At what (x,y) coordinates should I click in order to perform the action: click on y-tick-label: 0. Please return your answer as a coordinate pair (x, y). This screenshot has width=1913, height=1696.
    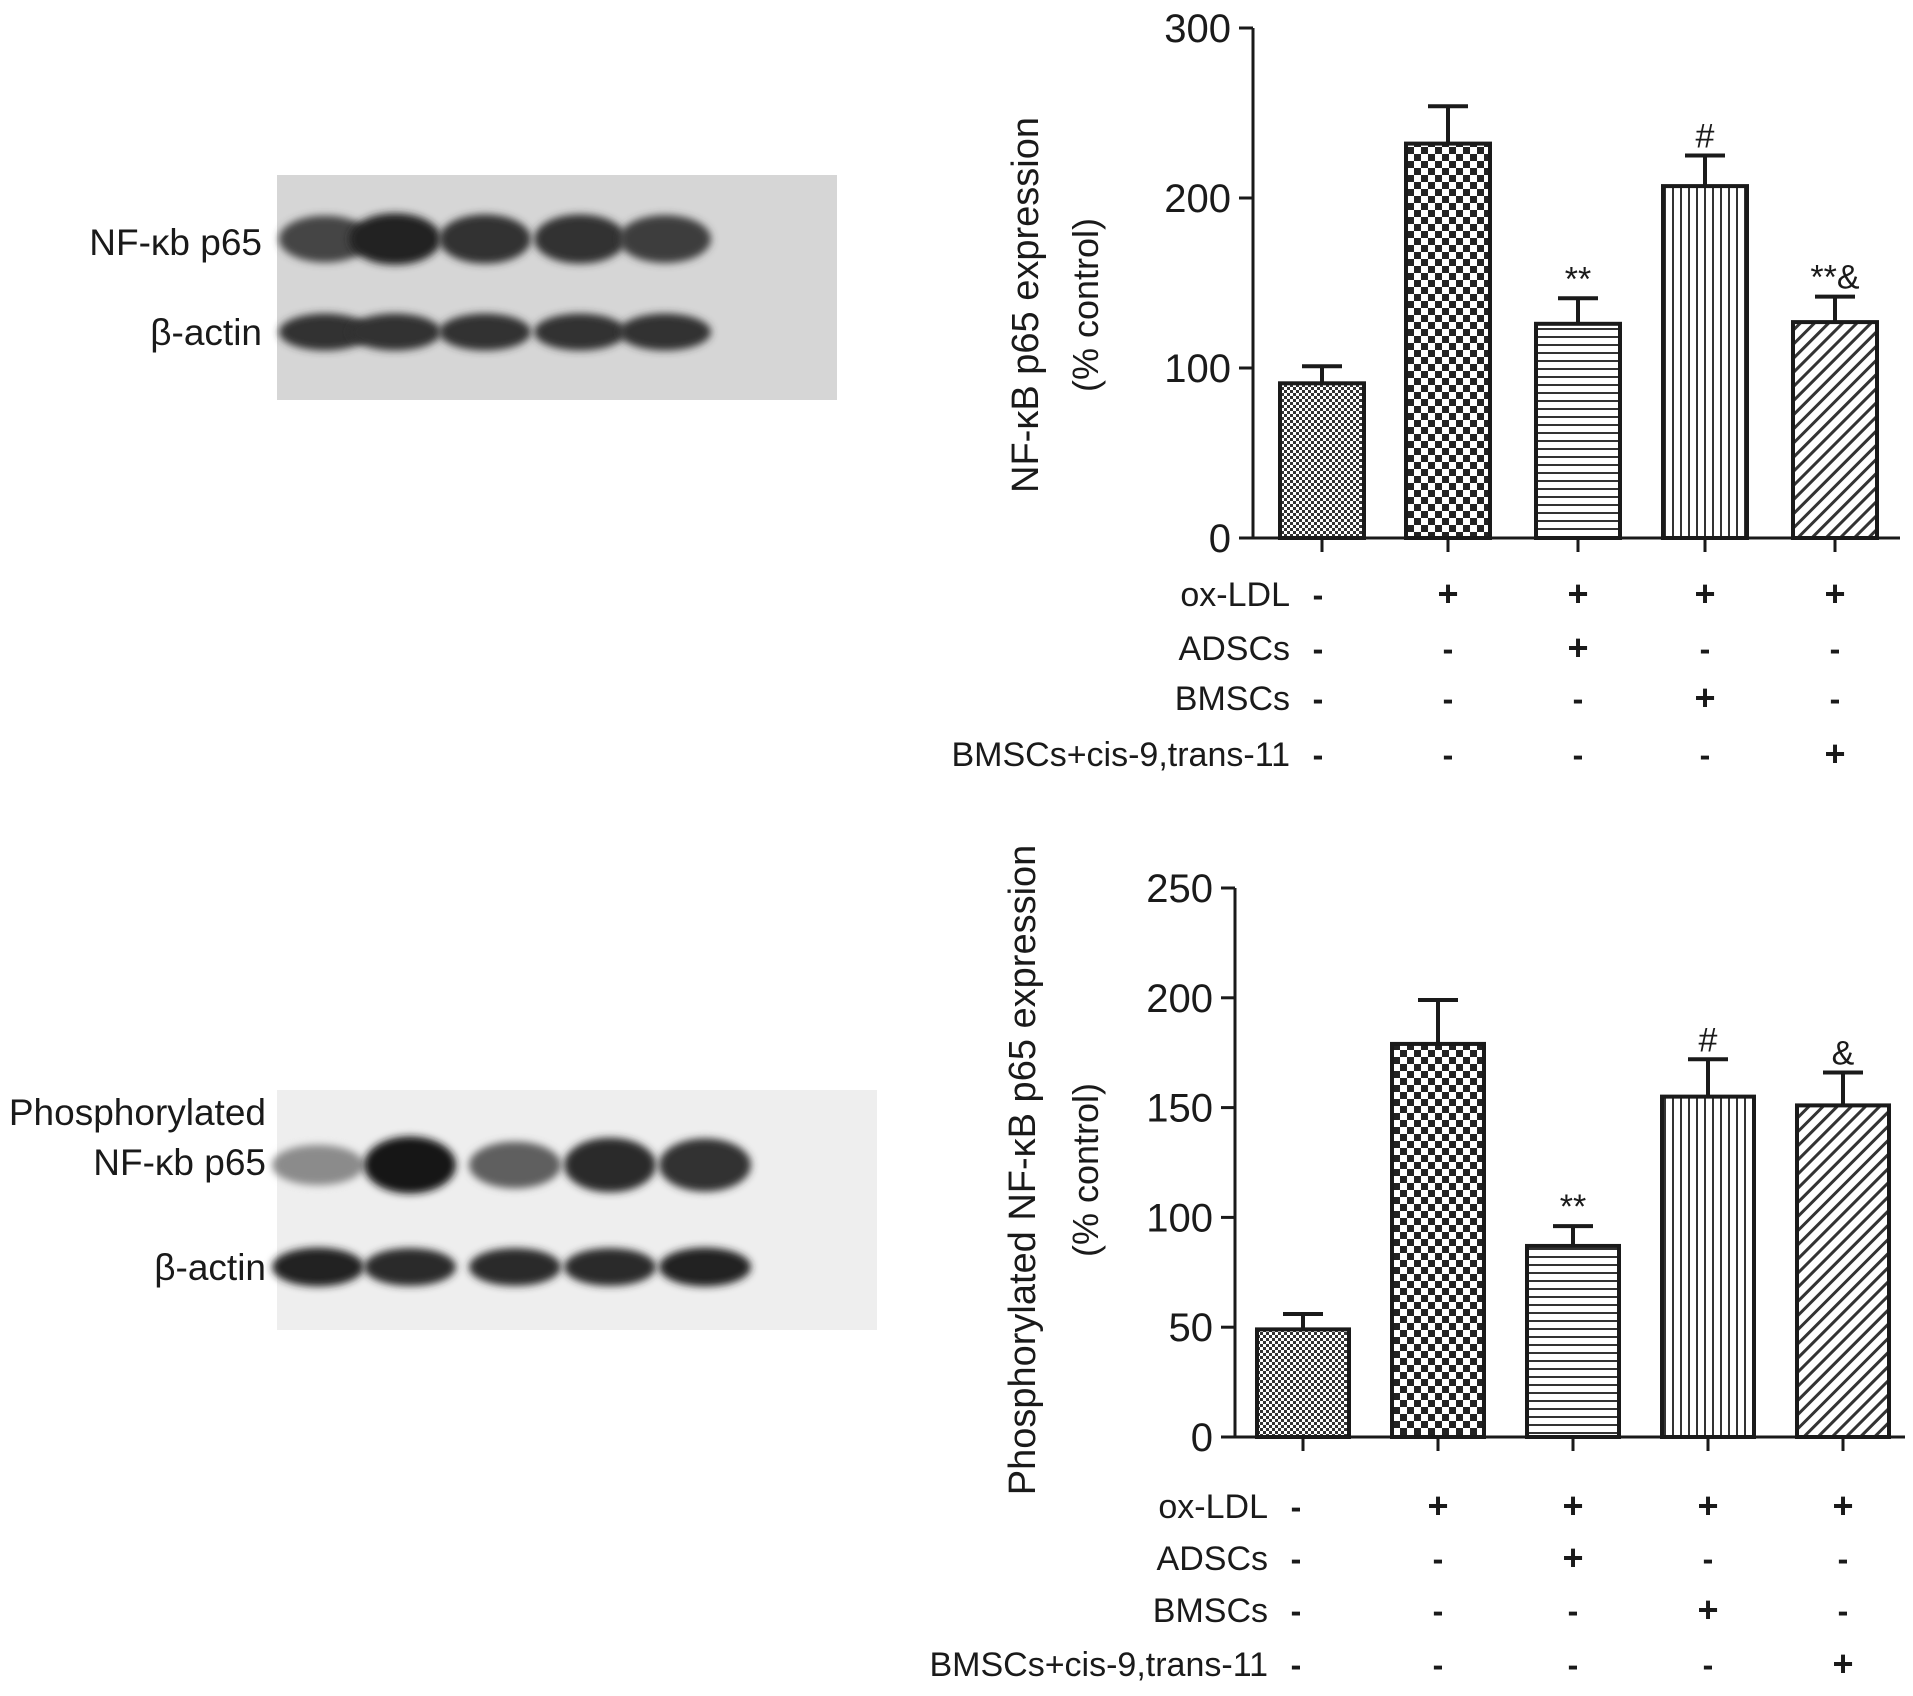
    Looking at the image, I should click on (1202, 1438).